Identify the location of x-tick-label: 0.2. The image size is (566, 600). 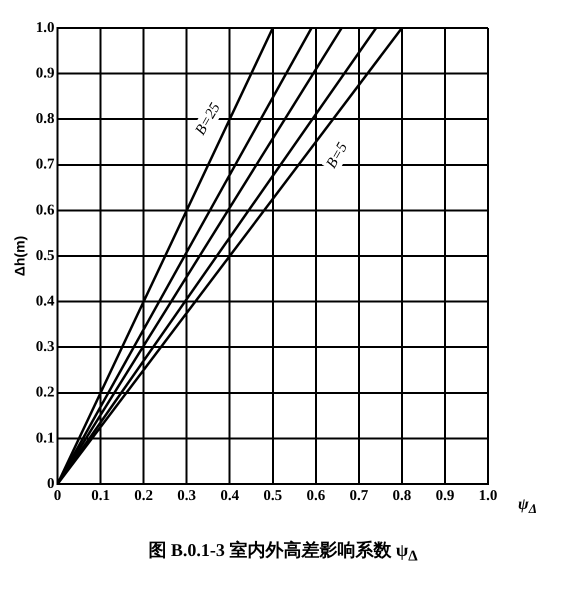
(144, 496).